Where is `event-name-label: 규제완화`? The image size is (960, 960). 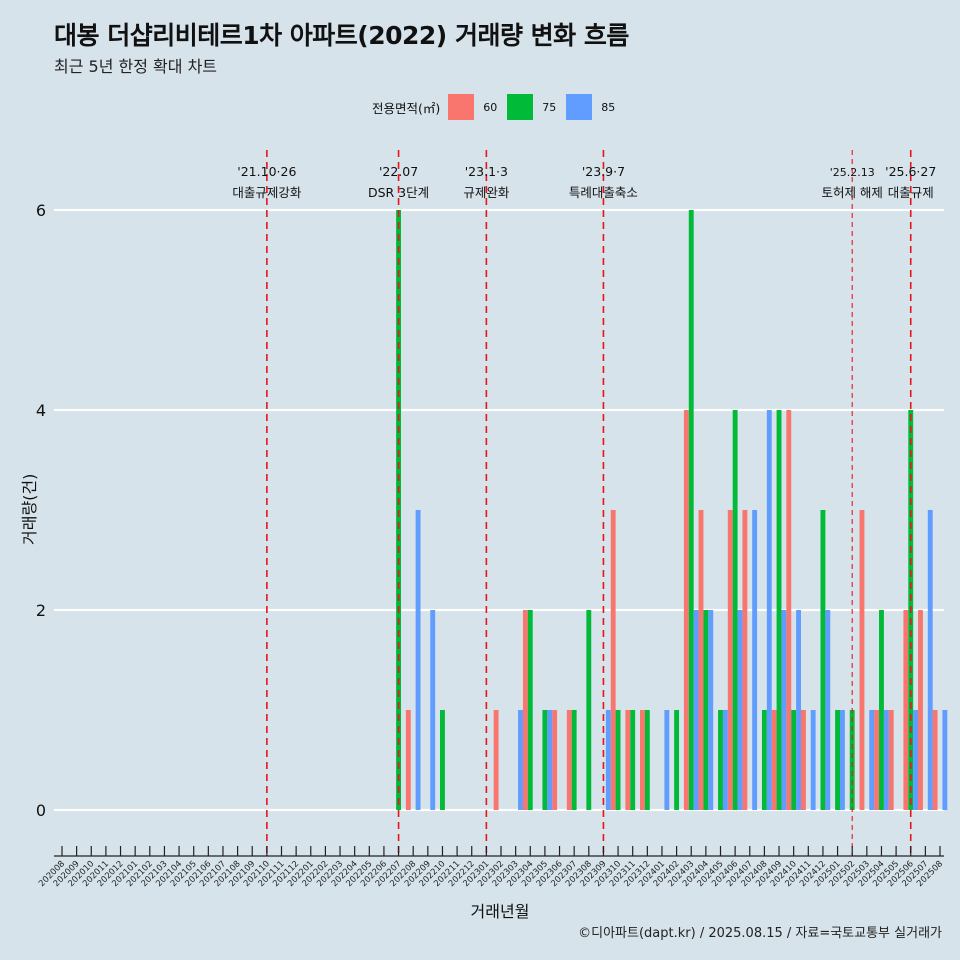
event-name-label: 규제완화 is located at coordinates (486, 192).